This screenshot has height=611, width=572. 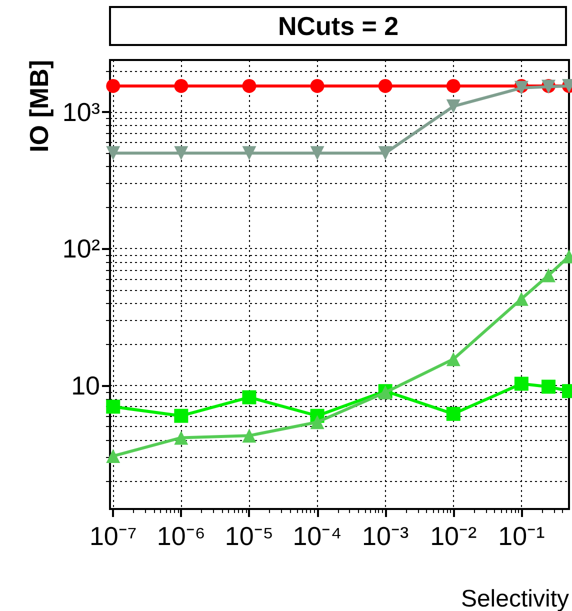 What do you see at coordinates (181, 536) in the screenshot?
I see `x-tick-label: 10⁻⁶` at bounding box center [181, 536].